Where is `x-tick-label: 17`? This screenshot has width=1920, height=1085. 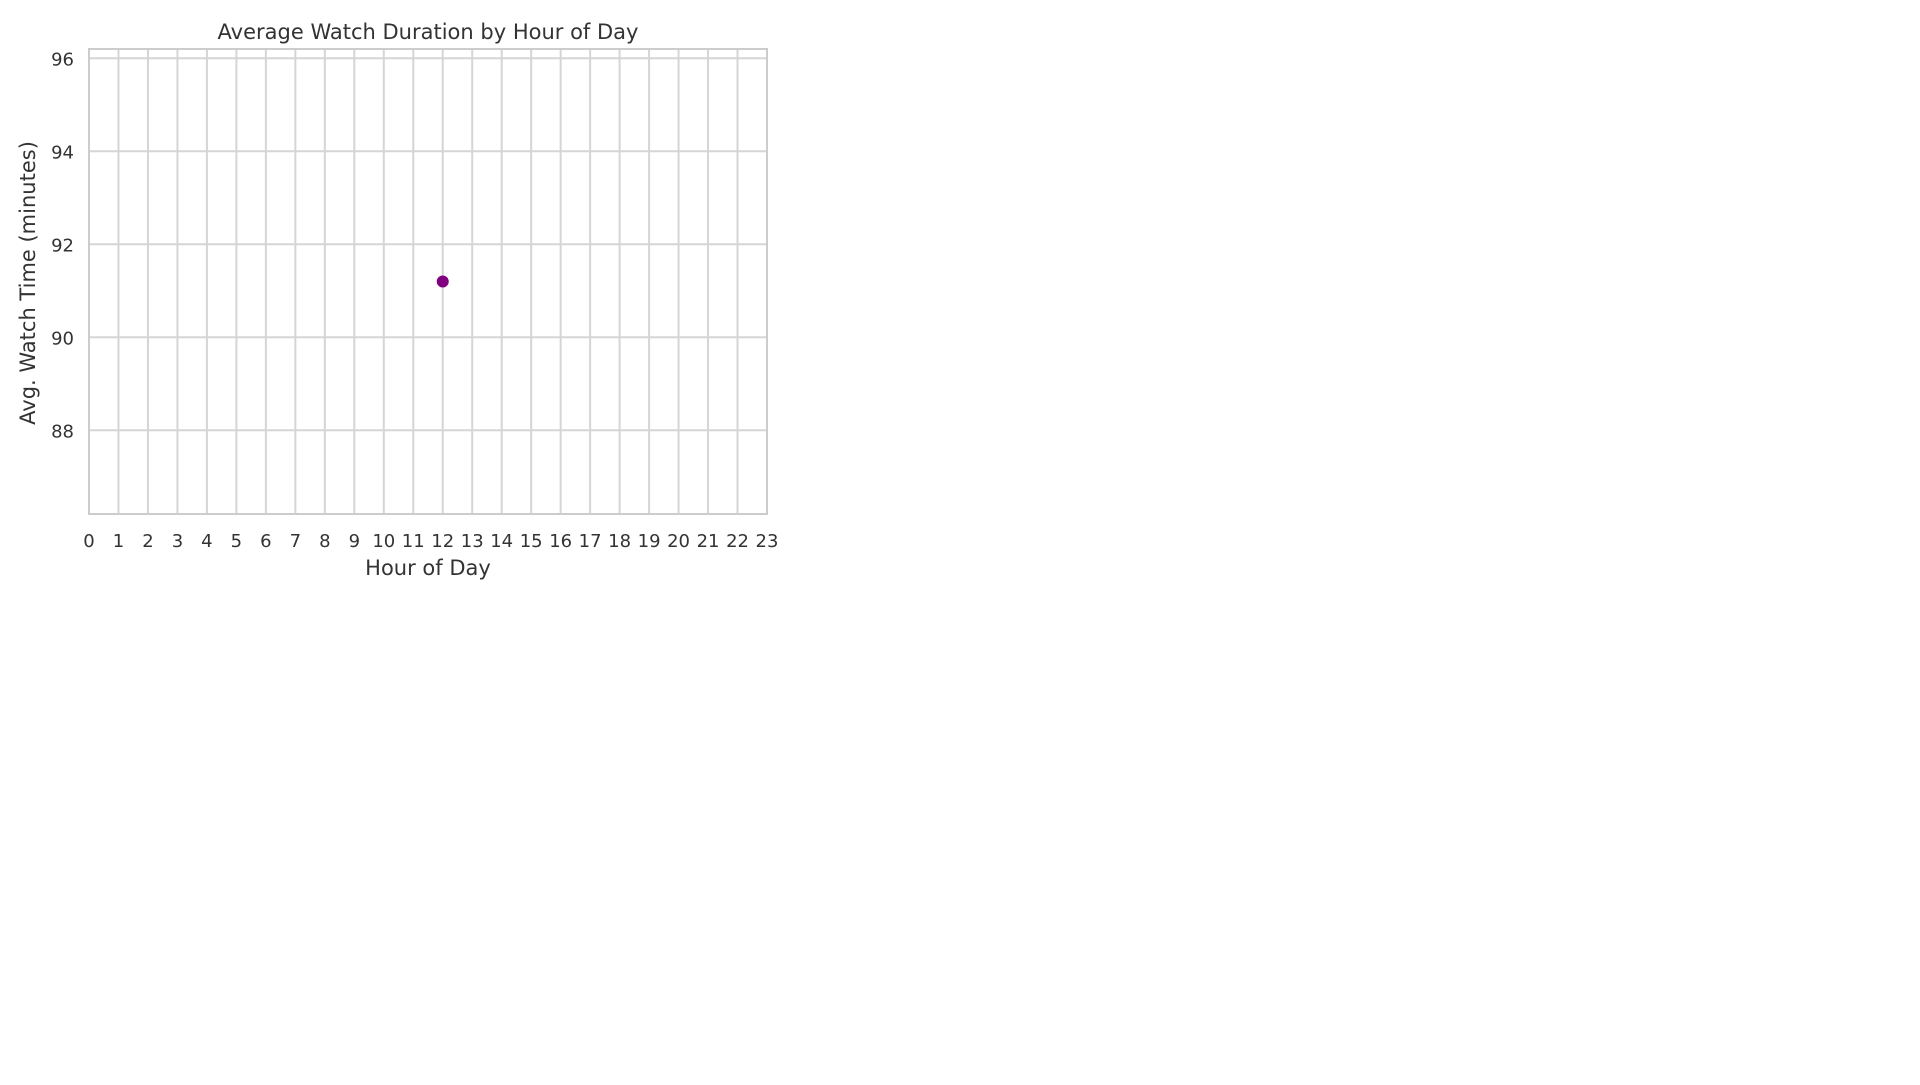 x-tick-label: 17 is located at coordinates (590, 541).